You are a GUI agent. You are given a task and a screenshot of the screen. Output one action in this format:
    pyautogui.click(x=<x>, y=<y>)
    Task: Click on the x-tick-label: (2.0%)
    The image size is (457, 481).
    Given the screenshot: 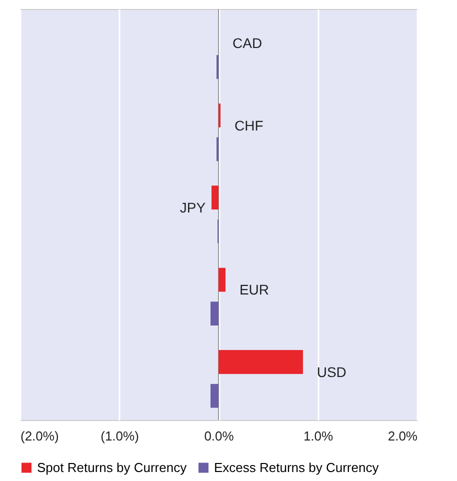 What is the action you would take?
    pyautogui.click(x=39, y=436)
    